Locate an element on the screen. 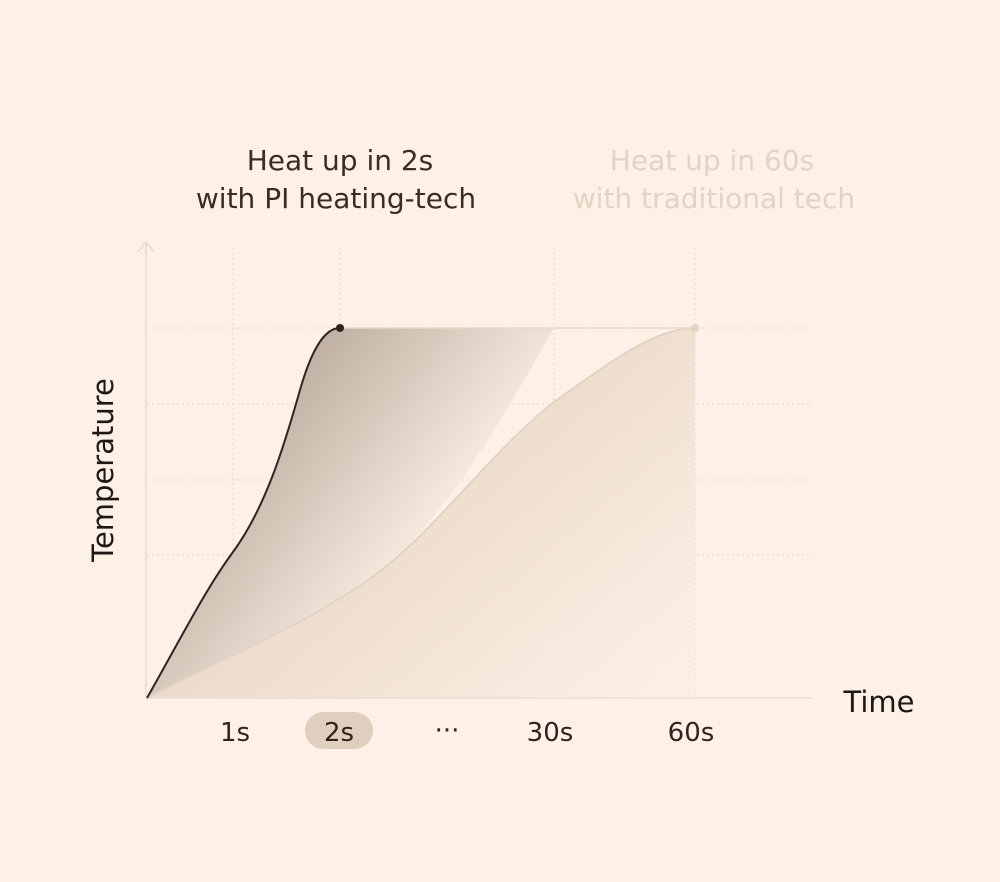 The width and height of the screenshot is (1000, 882). fast-series-caption: Heat up in 2s with PI heating-tech is located at coordinates (336, 179).